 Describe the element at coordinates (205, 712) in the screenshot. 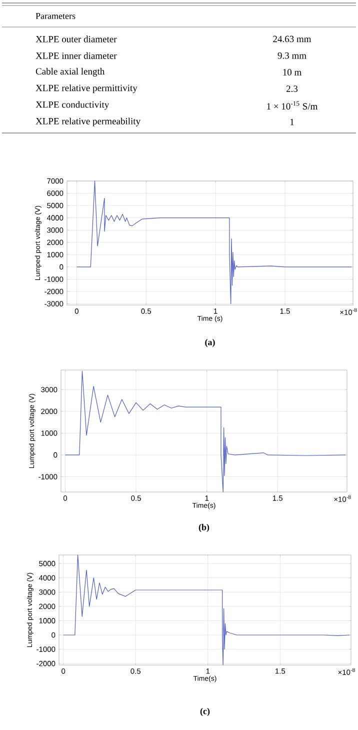

I see `text: (c)` at that location.